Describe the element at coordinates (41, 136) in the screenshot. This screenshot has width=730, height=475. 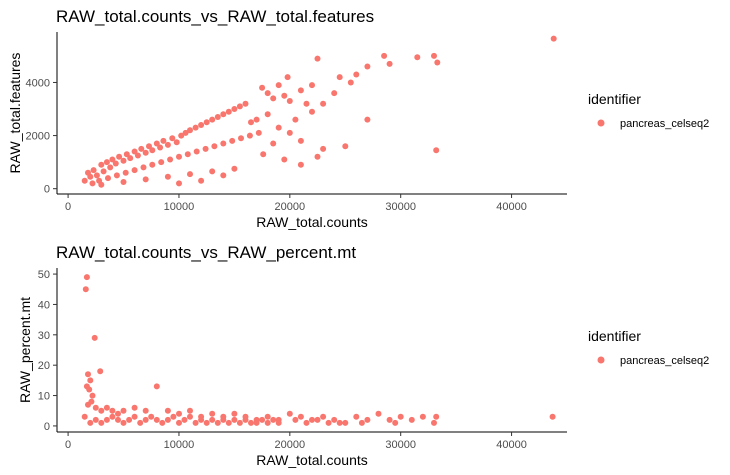
I see `plot-1-y-ticks: 0 2000 4000` at that location.